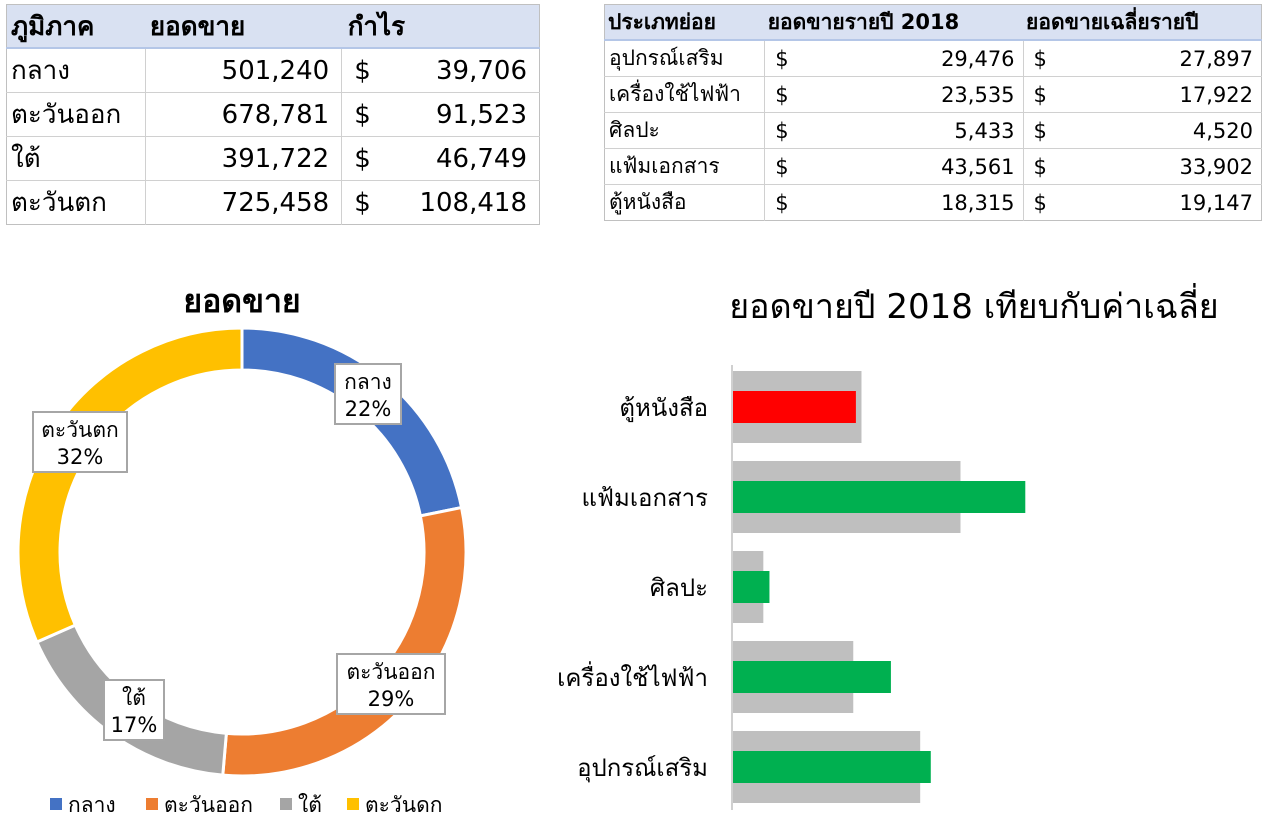  I want to click on table-row: เครื่องใช้ไฟฟ้า $ 23,535 $ 17,922, so click(933, 94).